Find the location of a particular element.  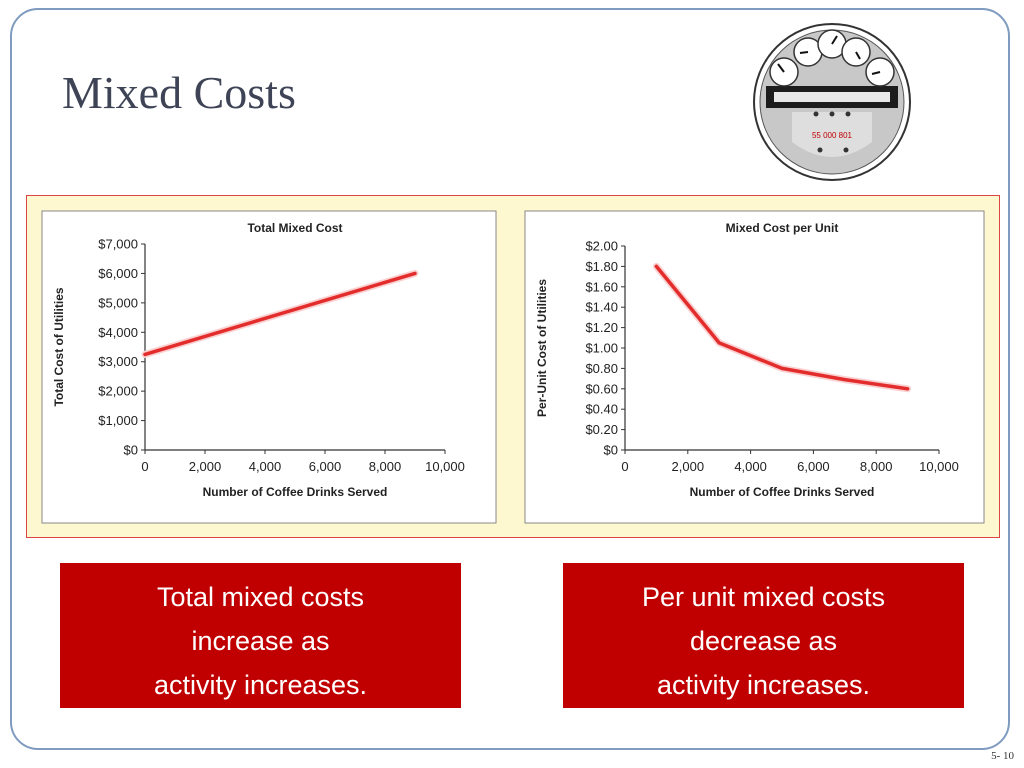

callout-right-line-1: Per unit mixed costs is located at coordinates (763, 597).